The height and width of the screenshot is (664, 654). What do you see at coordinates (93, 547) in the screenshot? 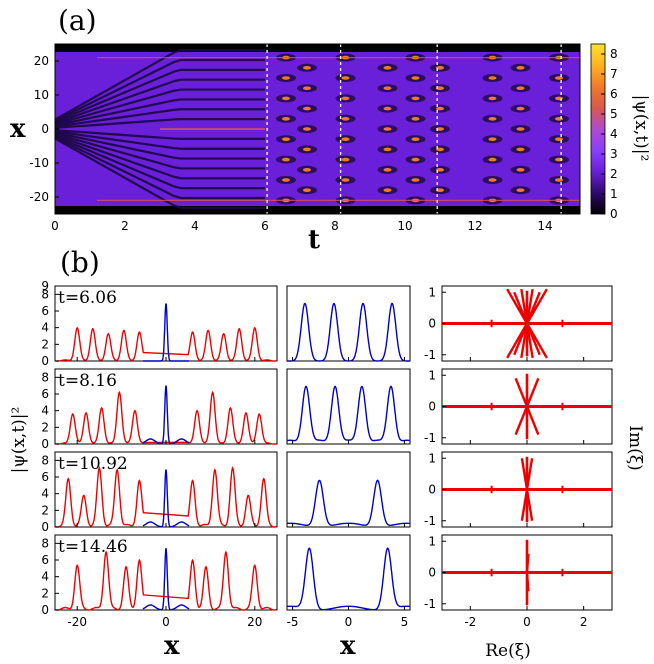
I see `time-label: t=14.46` at bounding box center [93, 547].